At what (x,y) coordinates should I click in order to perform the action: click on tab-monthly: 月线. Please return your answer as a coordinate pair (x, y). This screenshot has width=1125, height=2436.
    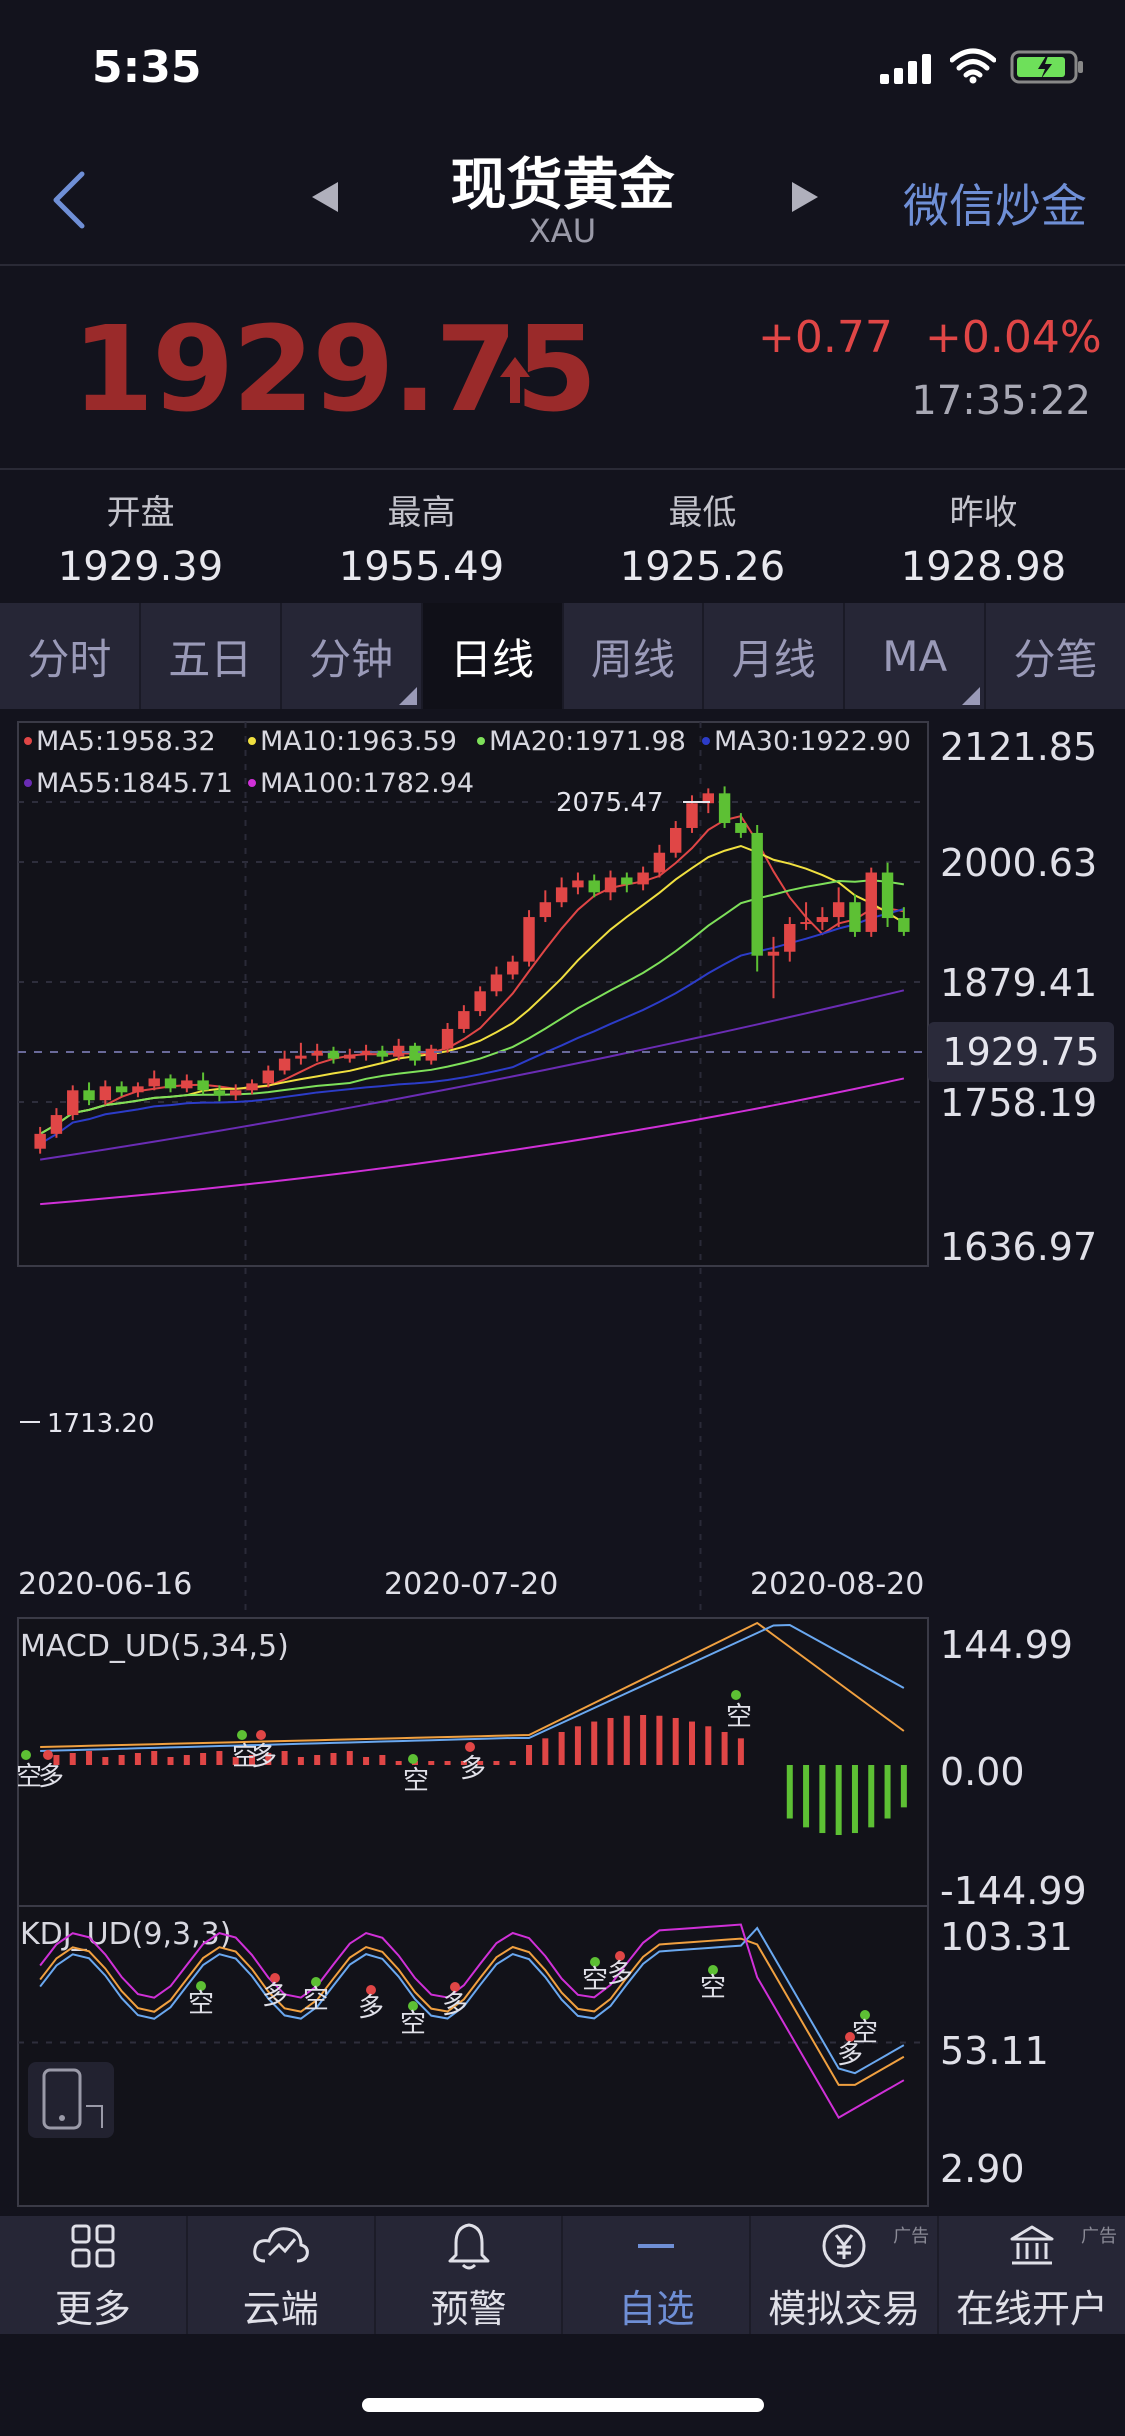
    Looking at the image, I should click on (775, 656).